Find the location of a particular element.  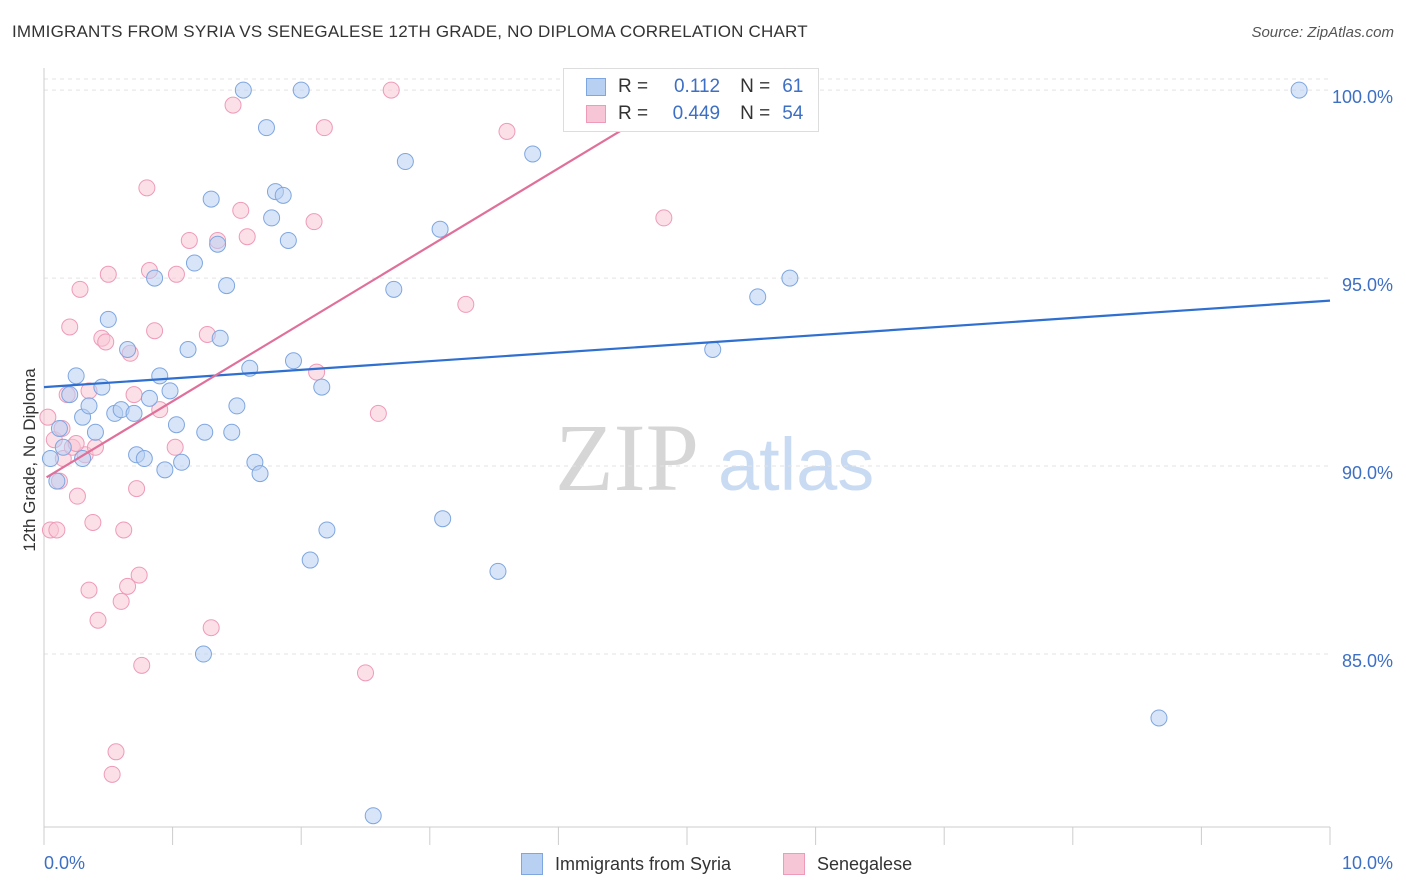

legend-item-senegalese: Senegalese is located at coordinates (847, 864).